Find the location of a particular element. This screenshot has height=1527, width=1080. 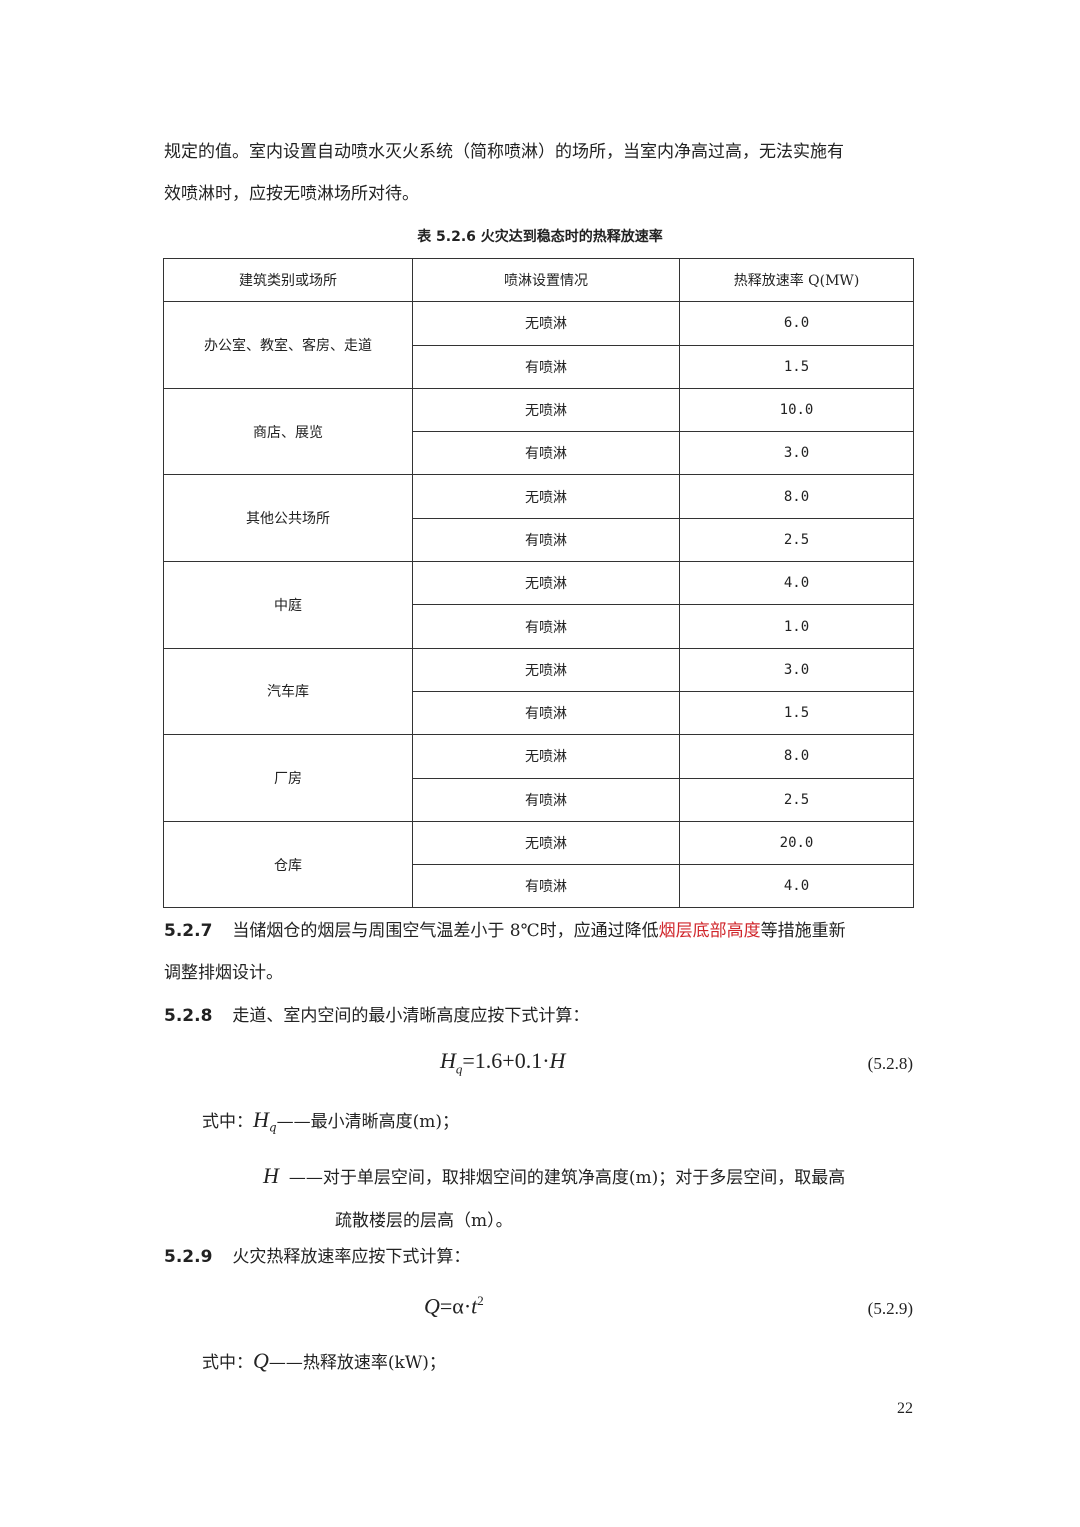

table-row: 汽车库 无喷淋 3.0 is located at coordinates (538, 691).